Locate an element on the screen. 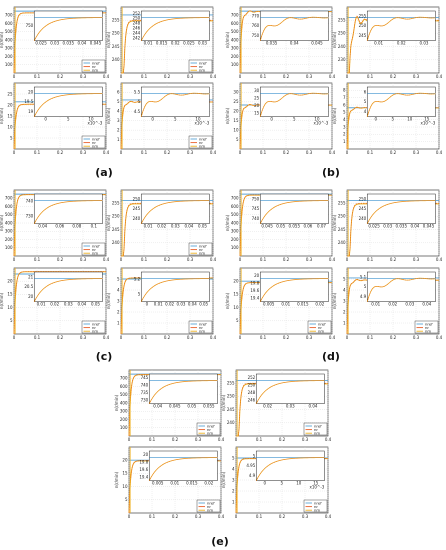 This screenshot has height=550, width=446. y-tick-label: 15 is located at coordinates (236, 294).